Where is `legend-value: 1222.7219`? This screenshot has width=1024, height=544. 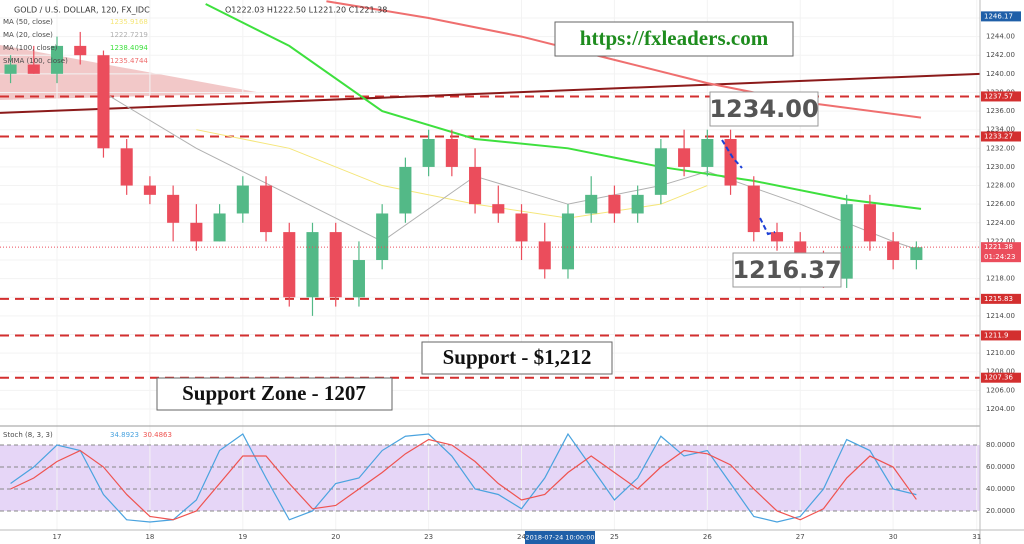 legend-value: 1222.7219 is located at coordinates (129, 35).